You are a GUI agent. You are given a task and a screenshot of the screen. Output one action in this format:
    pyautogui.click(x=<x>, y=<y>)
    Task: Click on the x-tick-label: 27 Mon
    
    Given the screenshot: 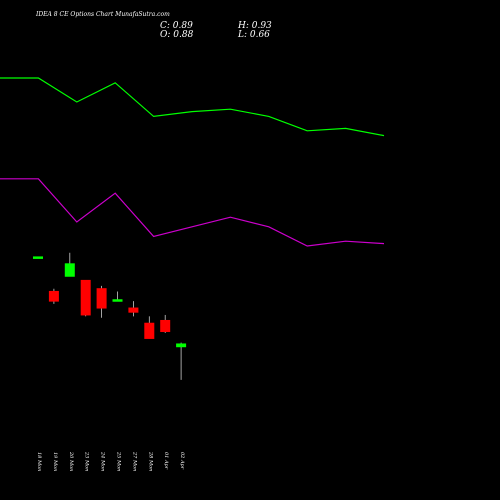 What is the action you would take?
    pyautogui.click(x=134, y=461)
    